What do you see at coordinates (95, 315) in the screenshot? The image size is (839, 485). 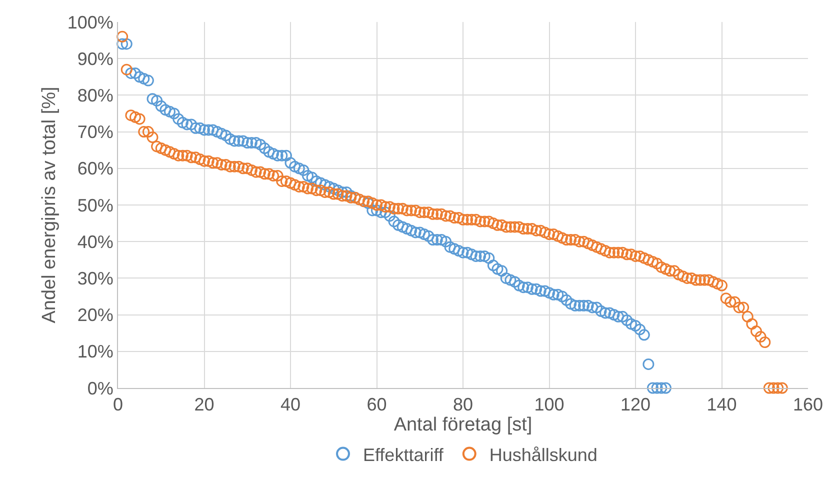 I see `y-tick-label: 20%` at bounding box center [95, 315].